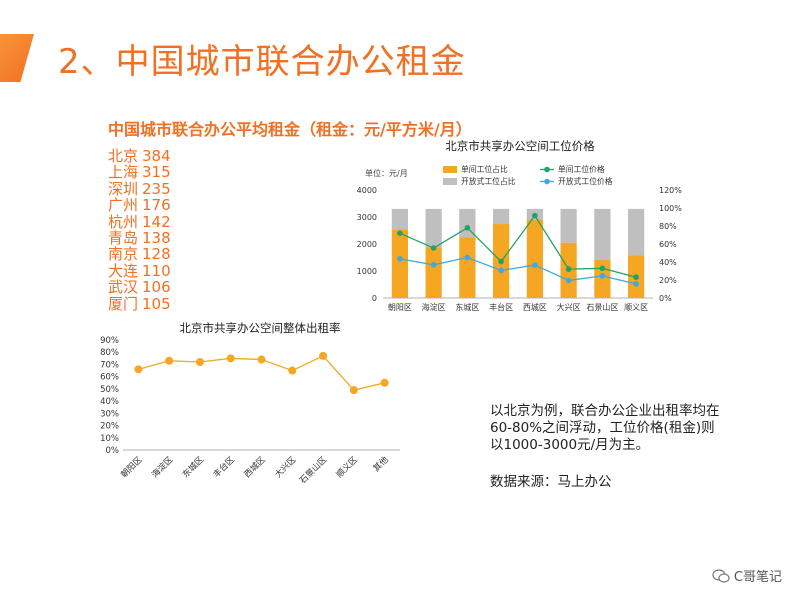 This screenshot has height=599, width=800. Describe the element at coordinates (585, 181) in the screenshot. I see `chart1-legend-label: 开放式工位价格` at that location.